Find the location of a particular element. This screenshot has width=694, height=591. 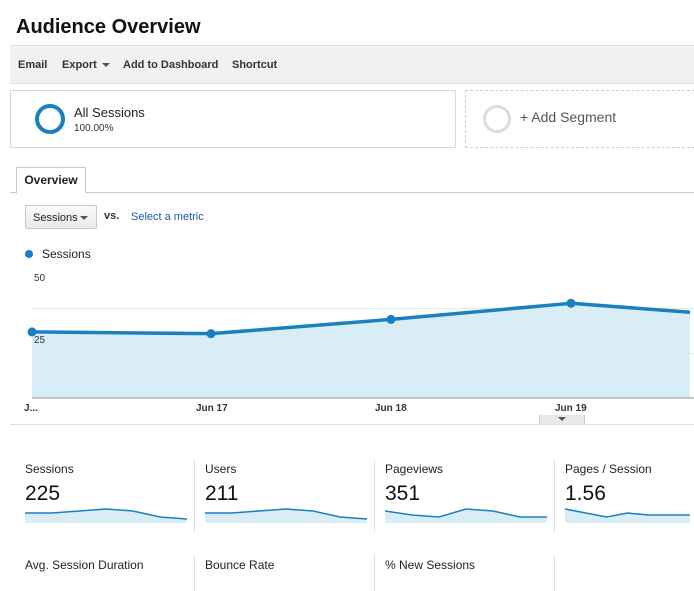

sparkline-pageviews is located at coordinates (466, 515).